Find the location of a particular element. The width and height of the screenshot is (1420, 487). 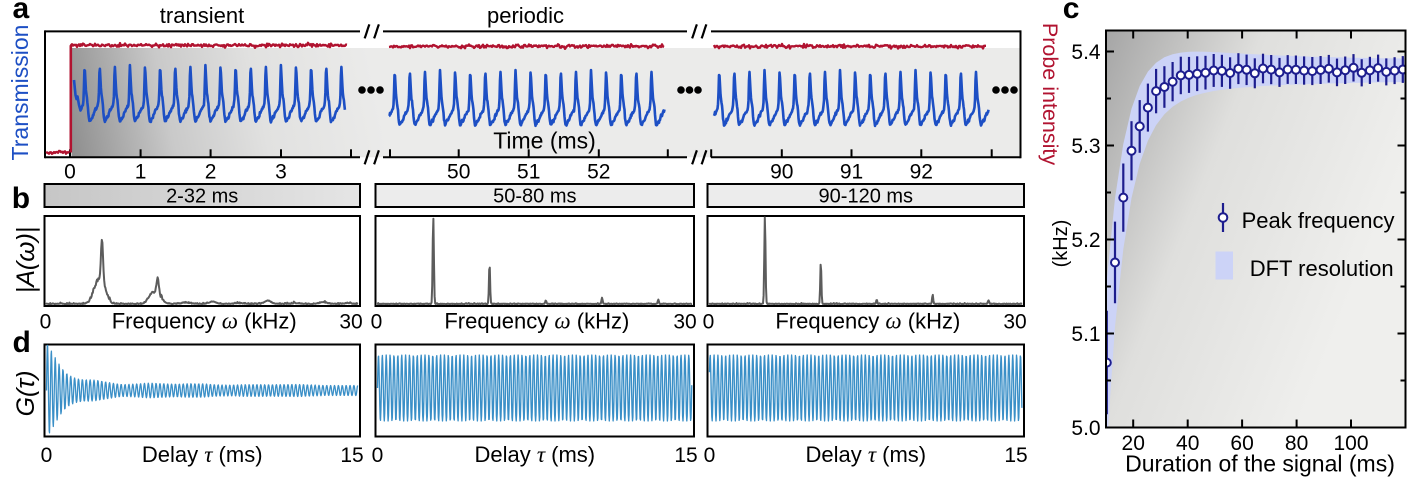

svg-text: 5.1 is located at coordinates (1085, 334).